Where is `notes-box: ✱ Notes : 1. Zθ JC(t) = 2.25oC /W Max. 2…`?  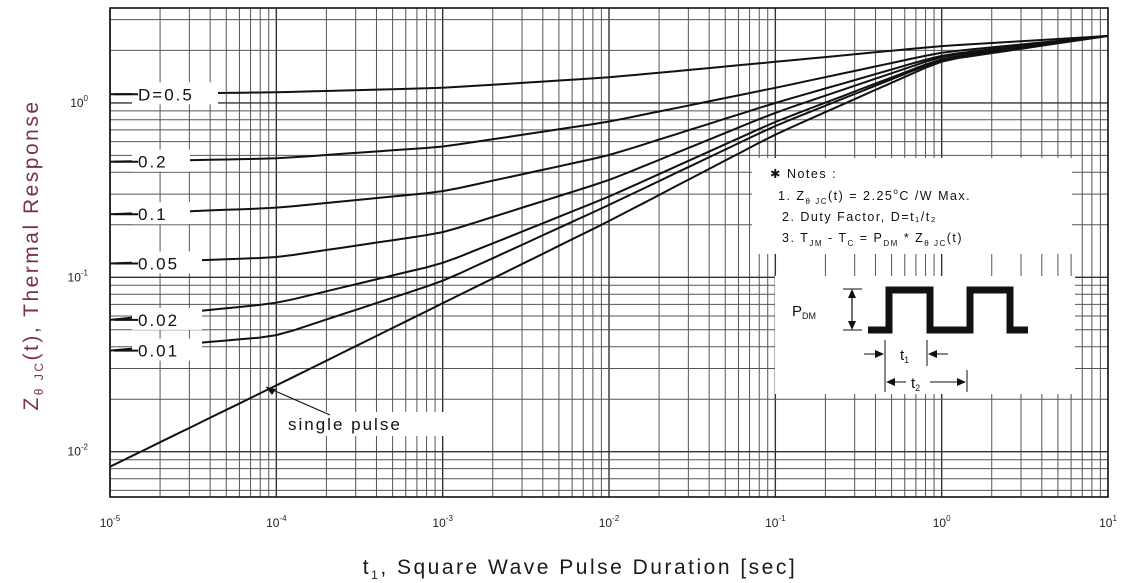 notes-box: ✱ Notes : 1. Zθ JC(t) = 2.25oC /W Max. 2… is located at coordinates (912, 206).